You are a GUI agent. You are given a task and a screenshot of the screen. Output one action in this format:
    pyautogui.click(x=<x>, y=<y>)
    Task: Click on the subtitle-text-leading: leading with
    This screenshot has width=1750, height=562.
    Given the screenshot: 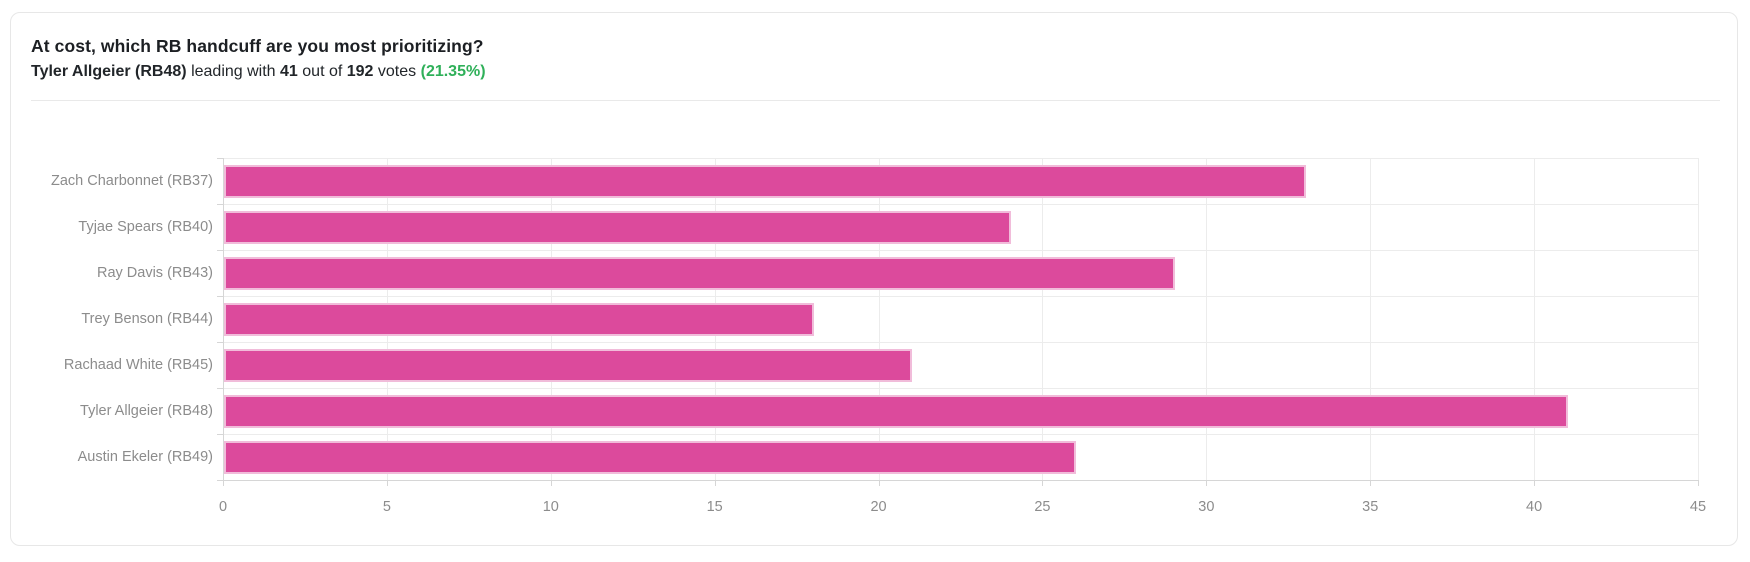 What is the action you would take?
    pyautogui.click(x=233, y=71)
    